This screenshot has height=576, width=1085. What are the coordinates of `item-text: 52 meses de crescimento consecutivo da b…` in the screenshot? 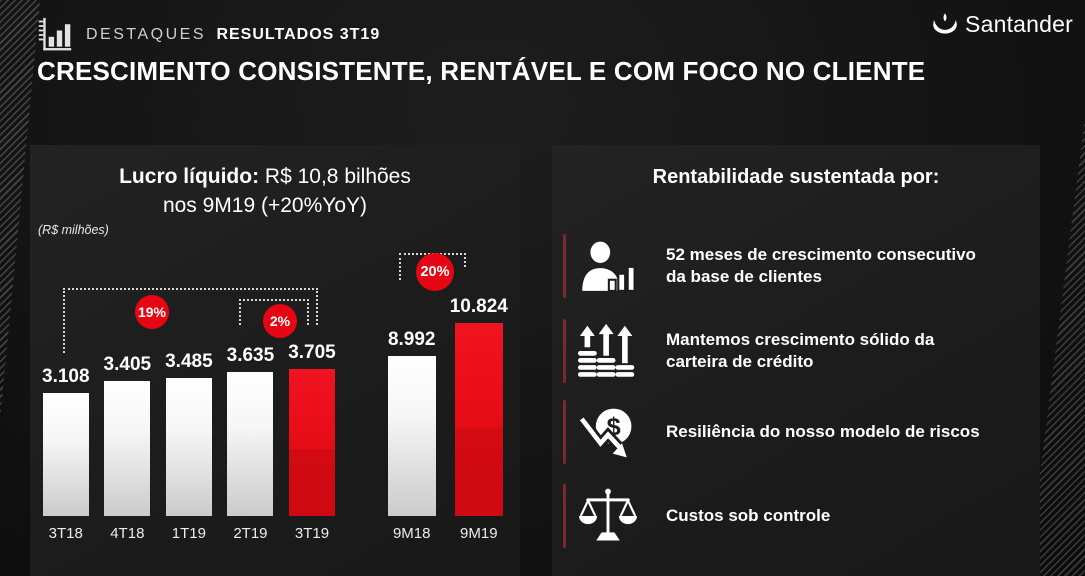 It's located at (821, 265).